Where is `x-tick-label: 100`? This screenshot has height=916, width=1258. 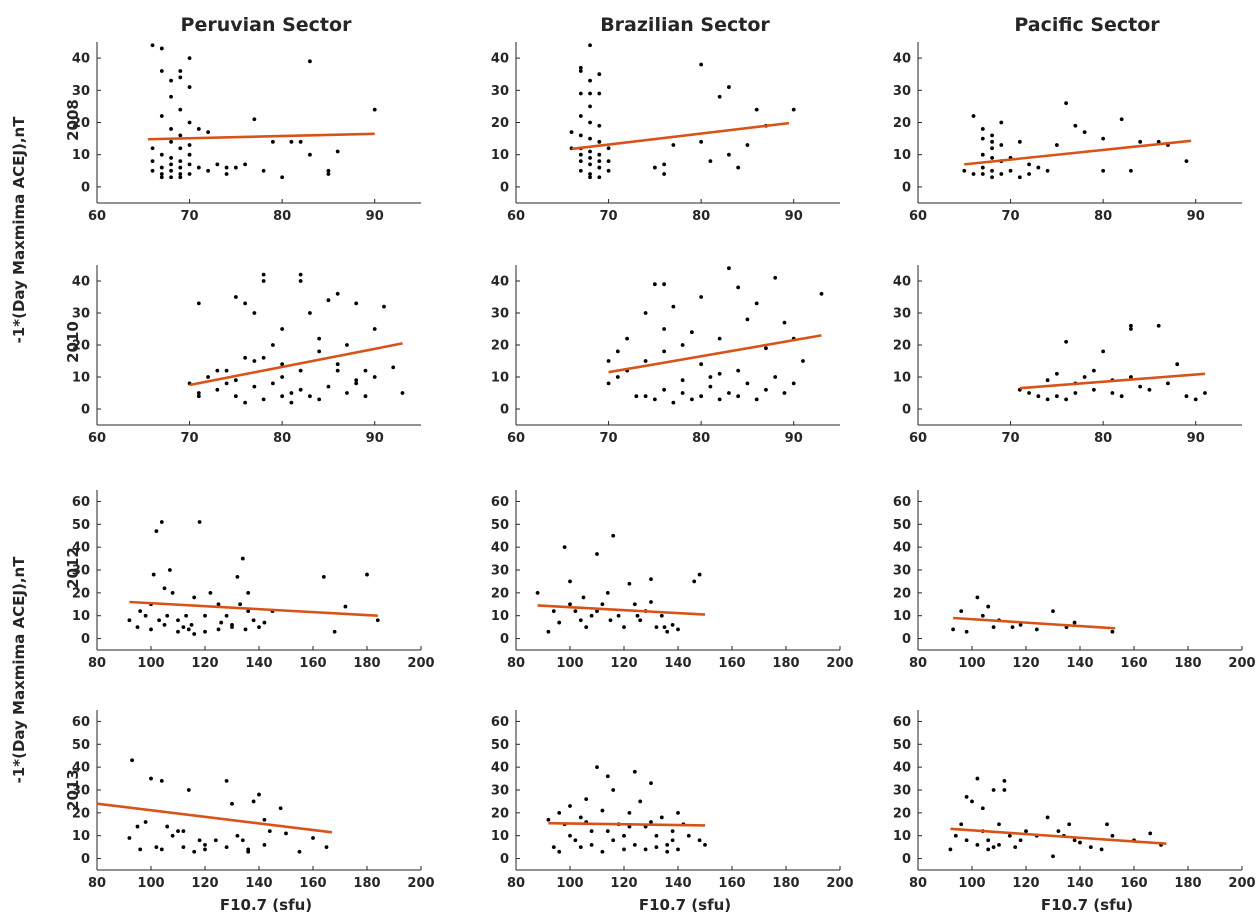
x-tick-label: 100 is located at coordinates (971, 883).